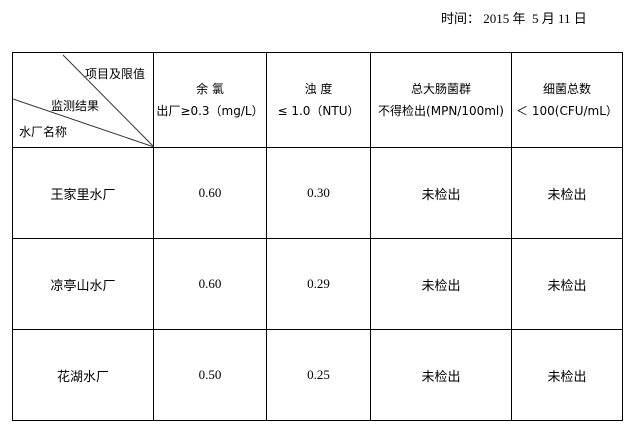 This screenshot has height=435, width=640. I want to click on col-name: 细菌总数, so click(566, 89).